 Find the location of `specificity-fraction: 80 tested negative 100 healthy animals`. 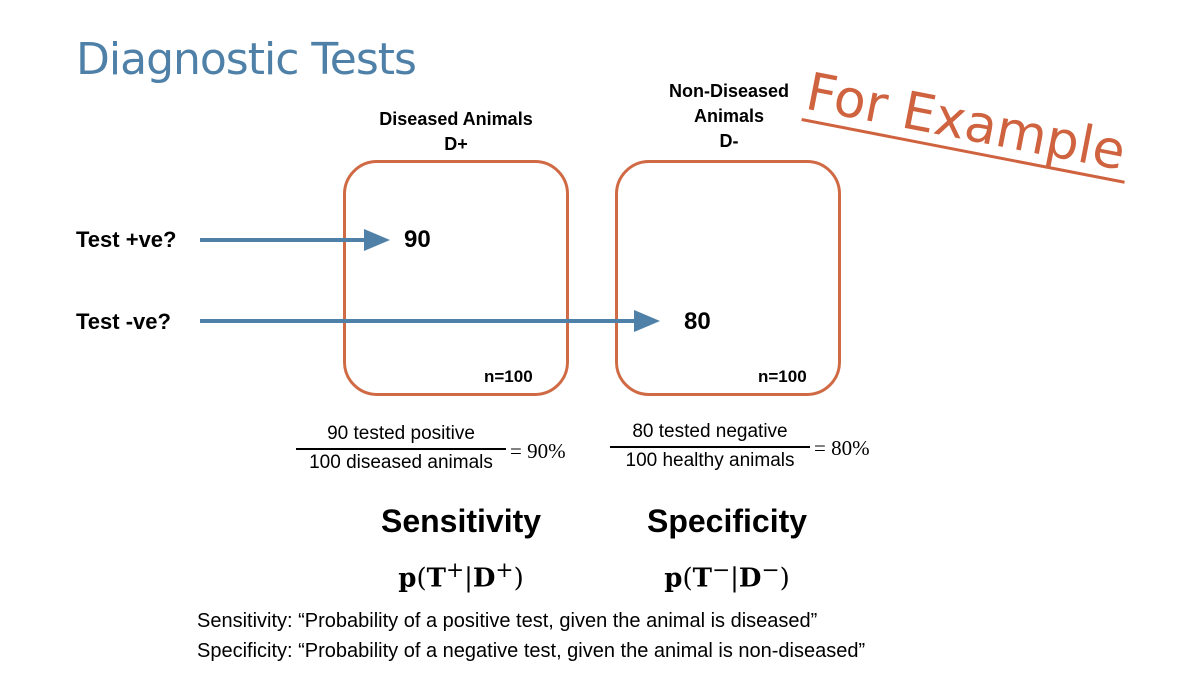

specificity-fraction: 80 tested negative 100 healthy animals is located at coordinates (710, 446).